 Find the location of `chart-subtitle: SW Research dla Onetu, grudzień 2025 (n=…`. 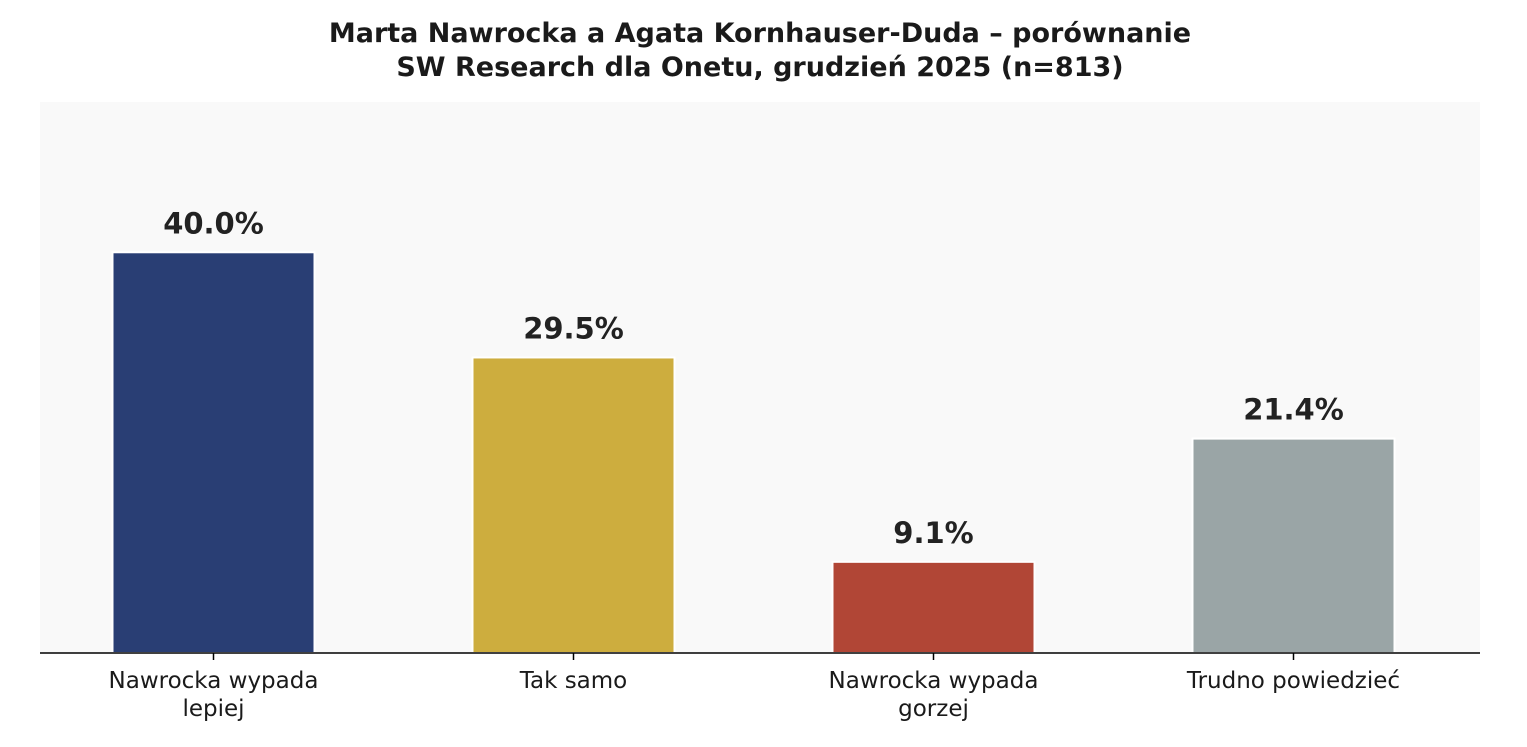

chart-subtitle: SW Research dla Onetu, grudzień 2025 (n=… is located at coordinates (759, 67).